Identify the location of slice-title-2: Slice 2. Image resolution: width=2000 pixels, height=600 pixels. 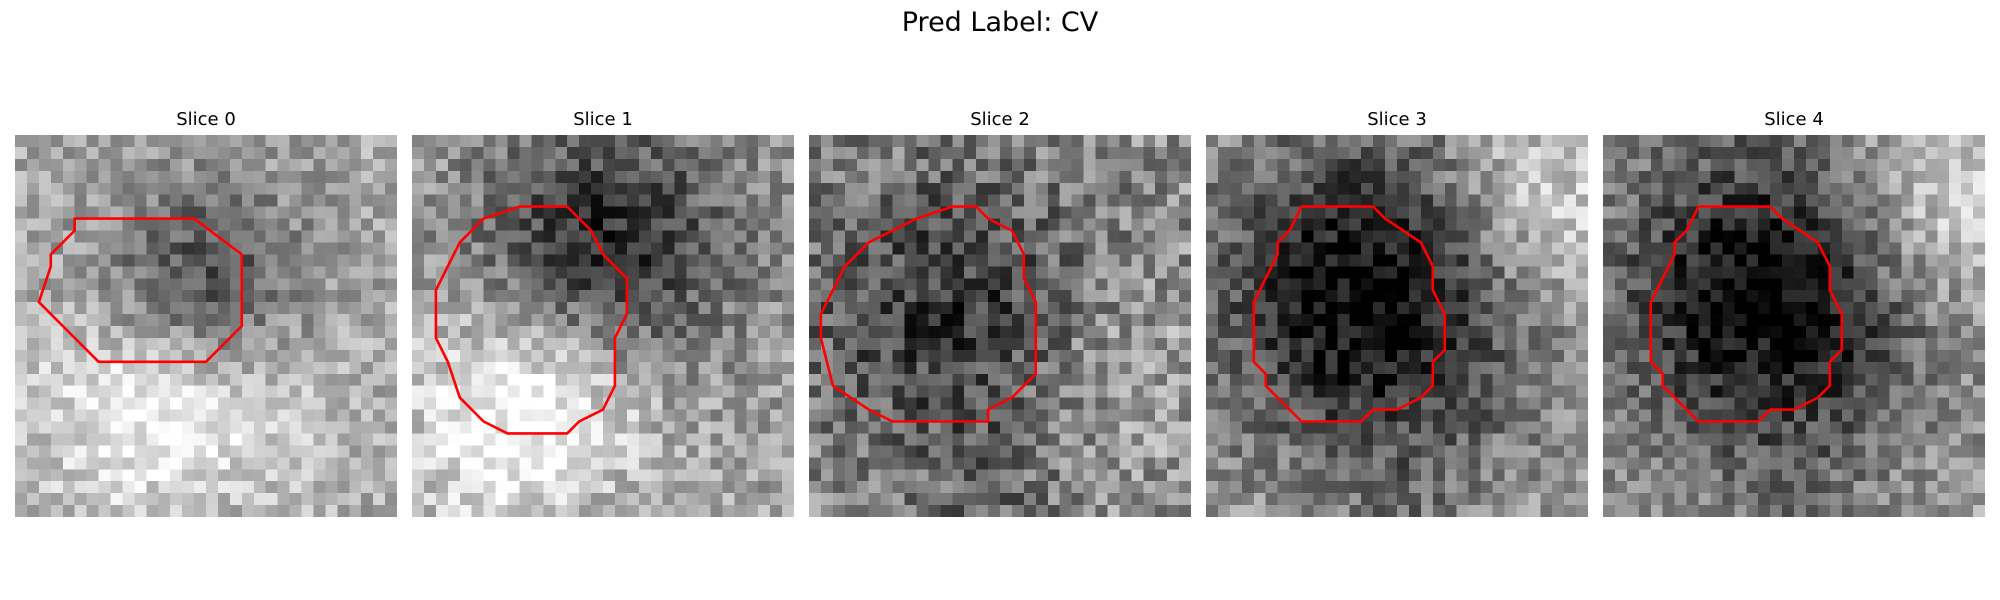
(1000, 119).